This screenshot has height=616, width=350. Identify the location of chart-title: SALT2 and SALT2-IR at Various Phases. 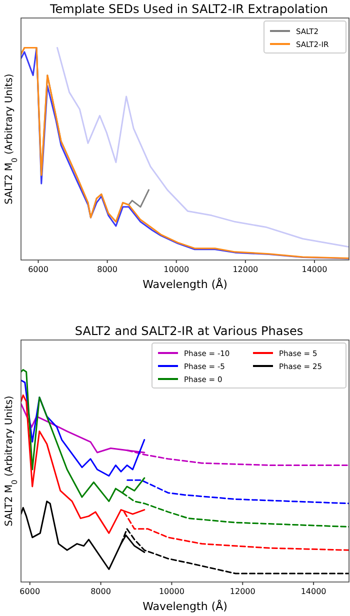
(189, 331).